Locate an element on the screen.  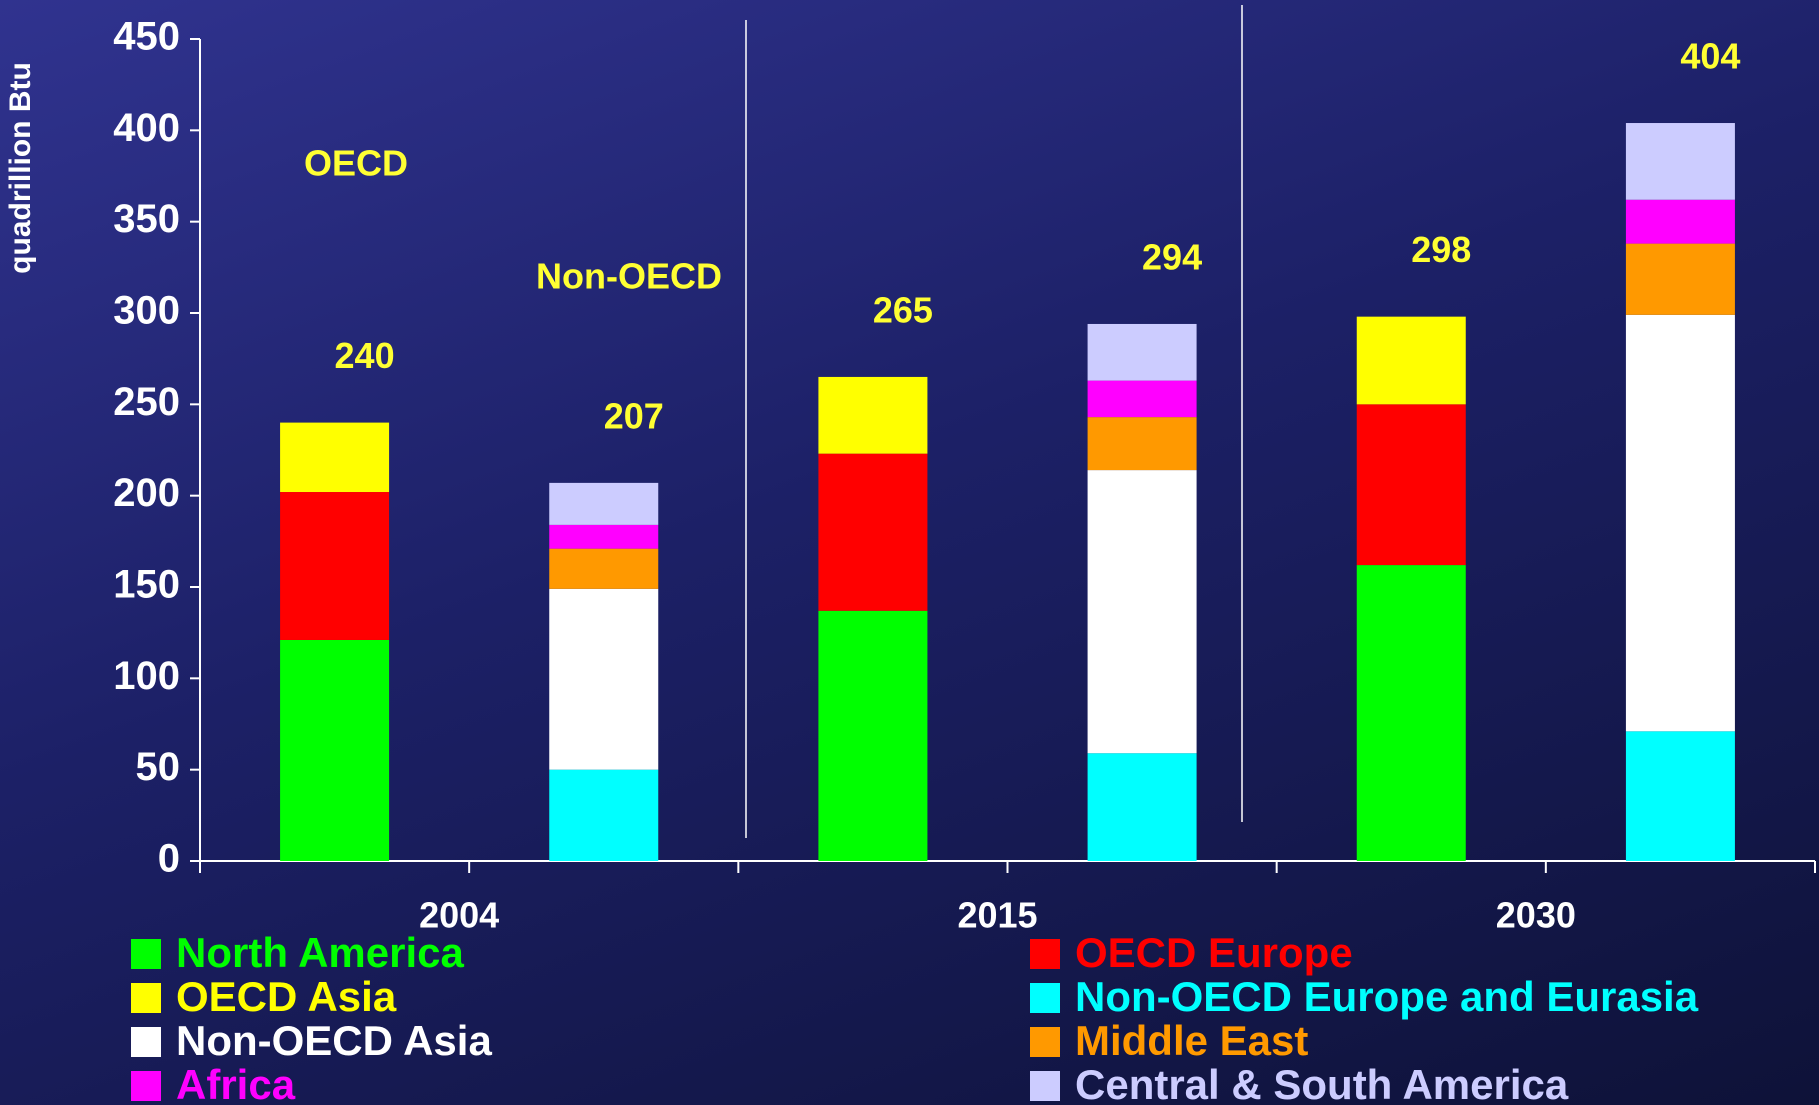
legend-label: Non-OECD Europe and Eurasia is located at coordinates (1387, 996).